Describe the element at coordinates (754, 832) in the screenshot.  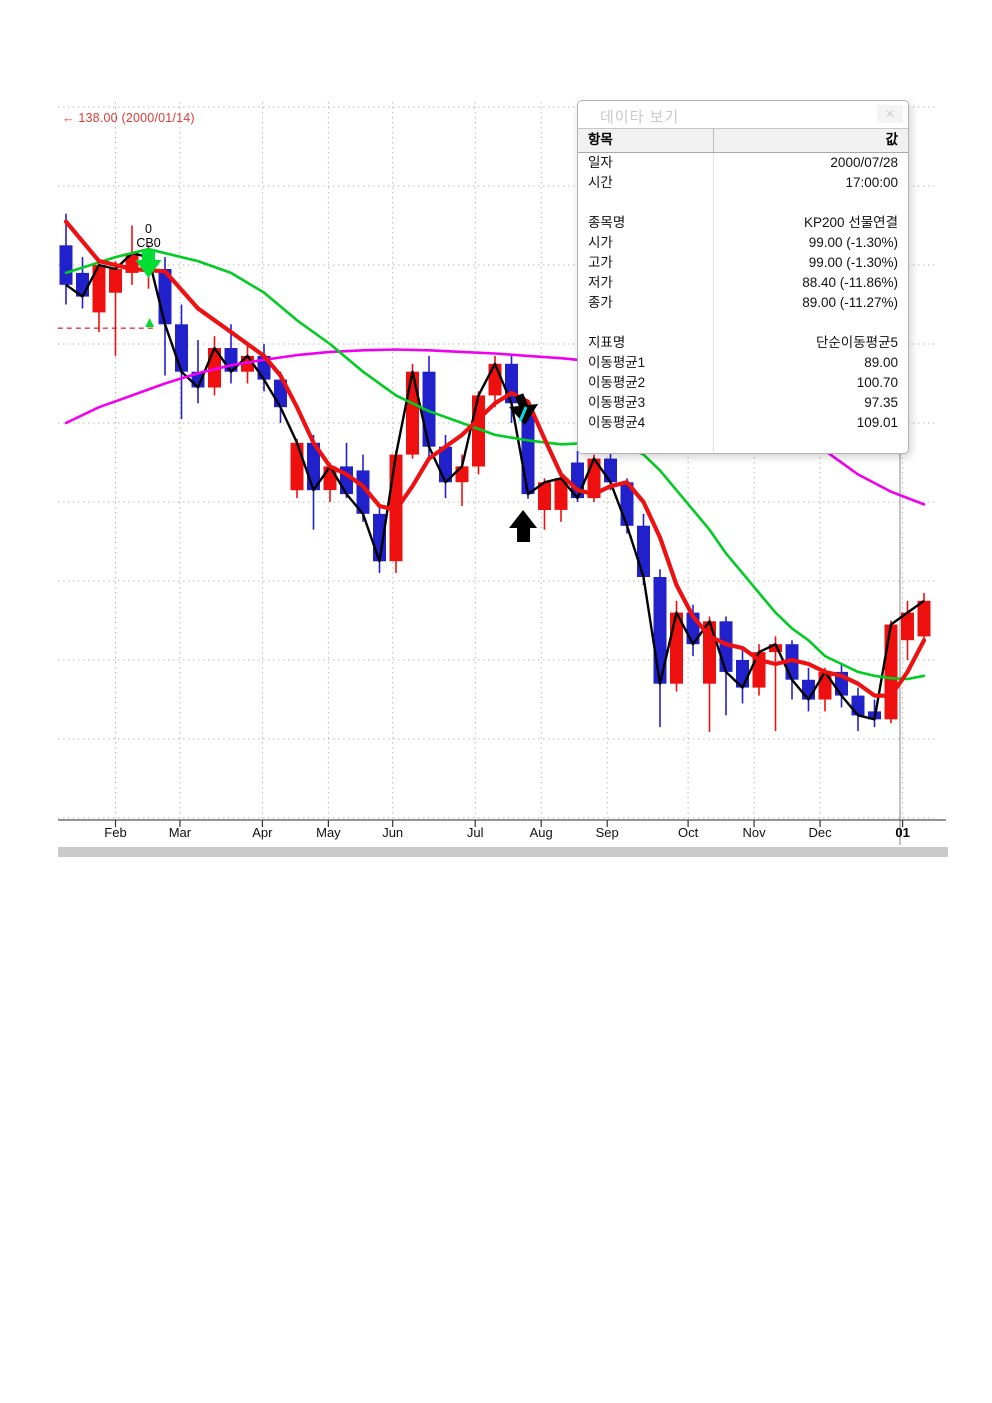
I see `x-axis-label-nov: Nov` at that location.